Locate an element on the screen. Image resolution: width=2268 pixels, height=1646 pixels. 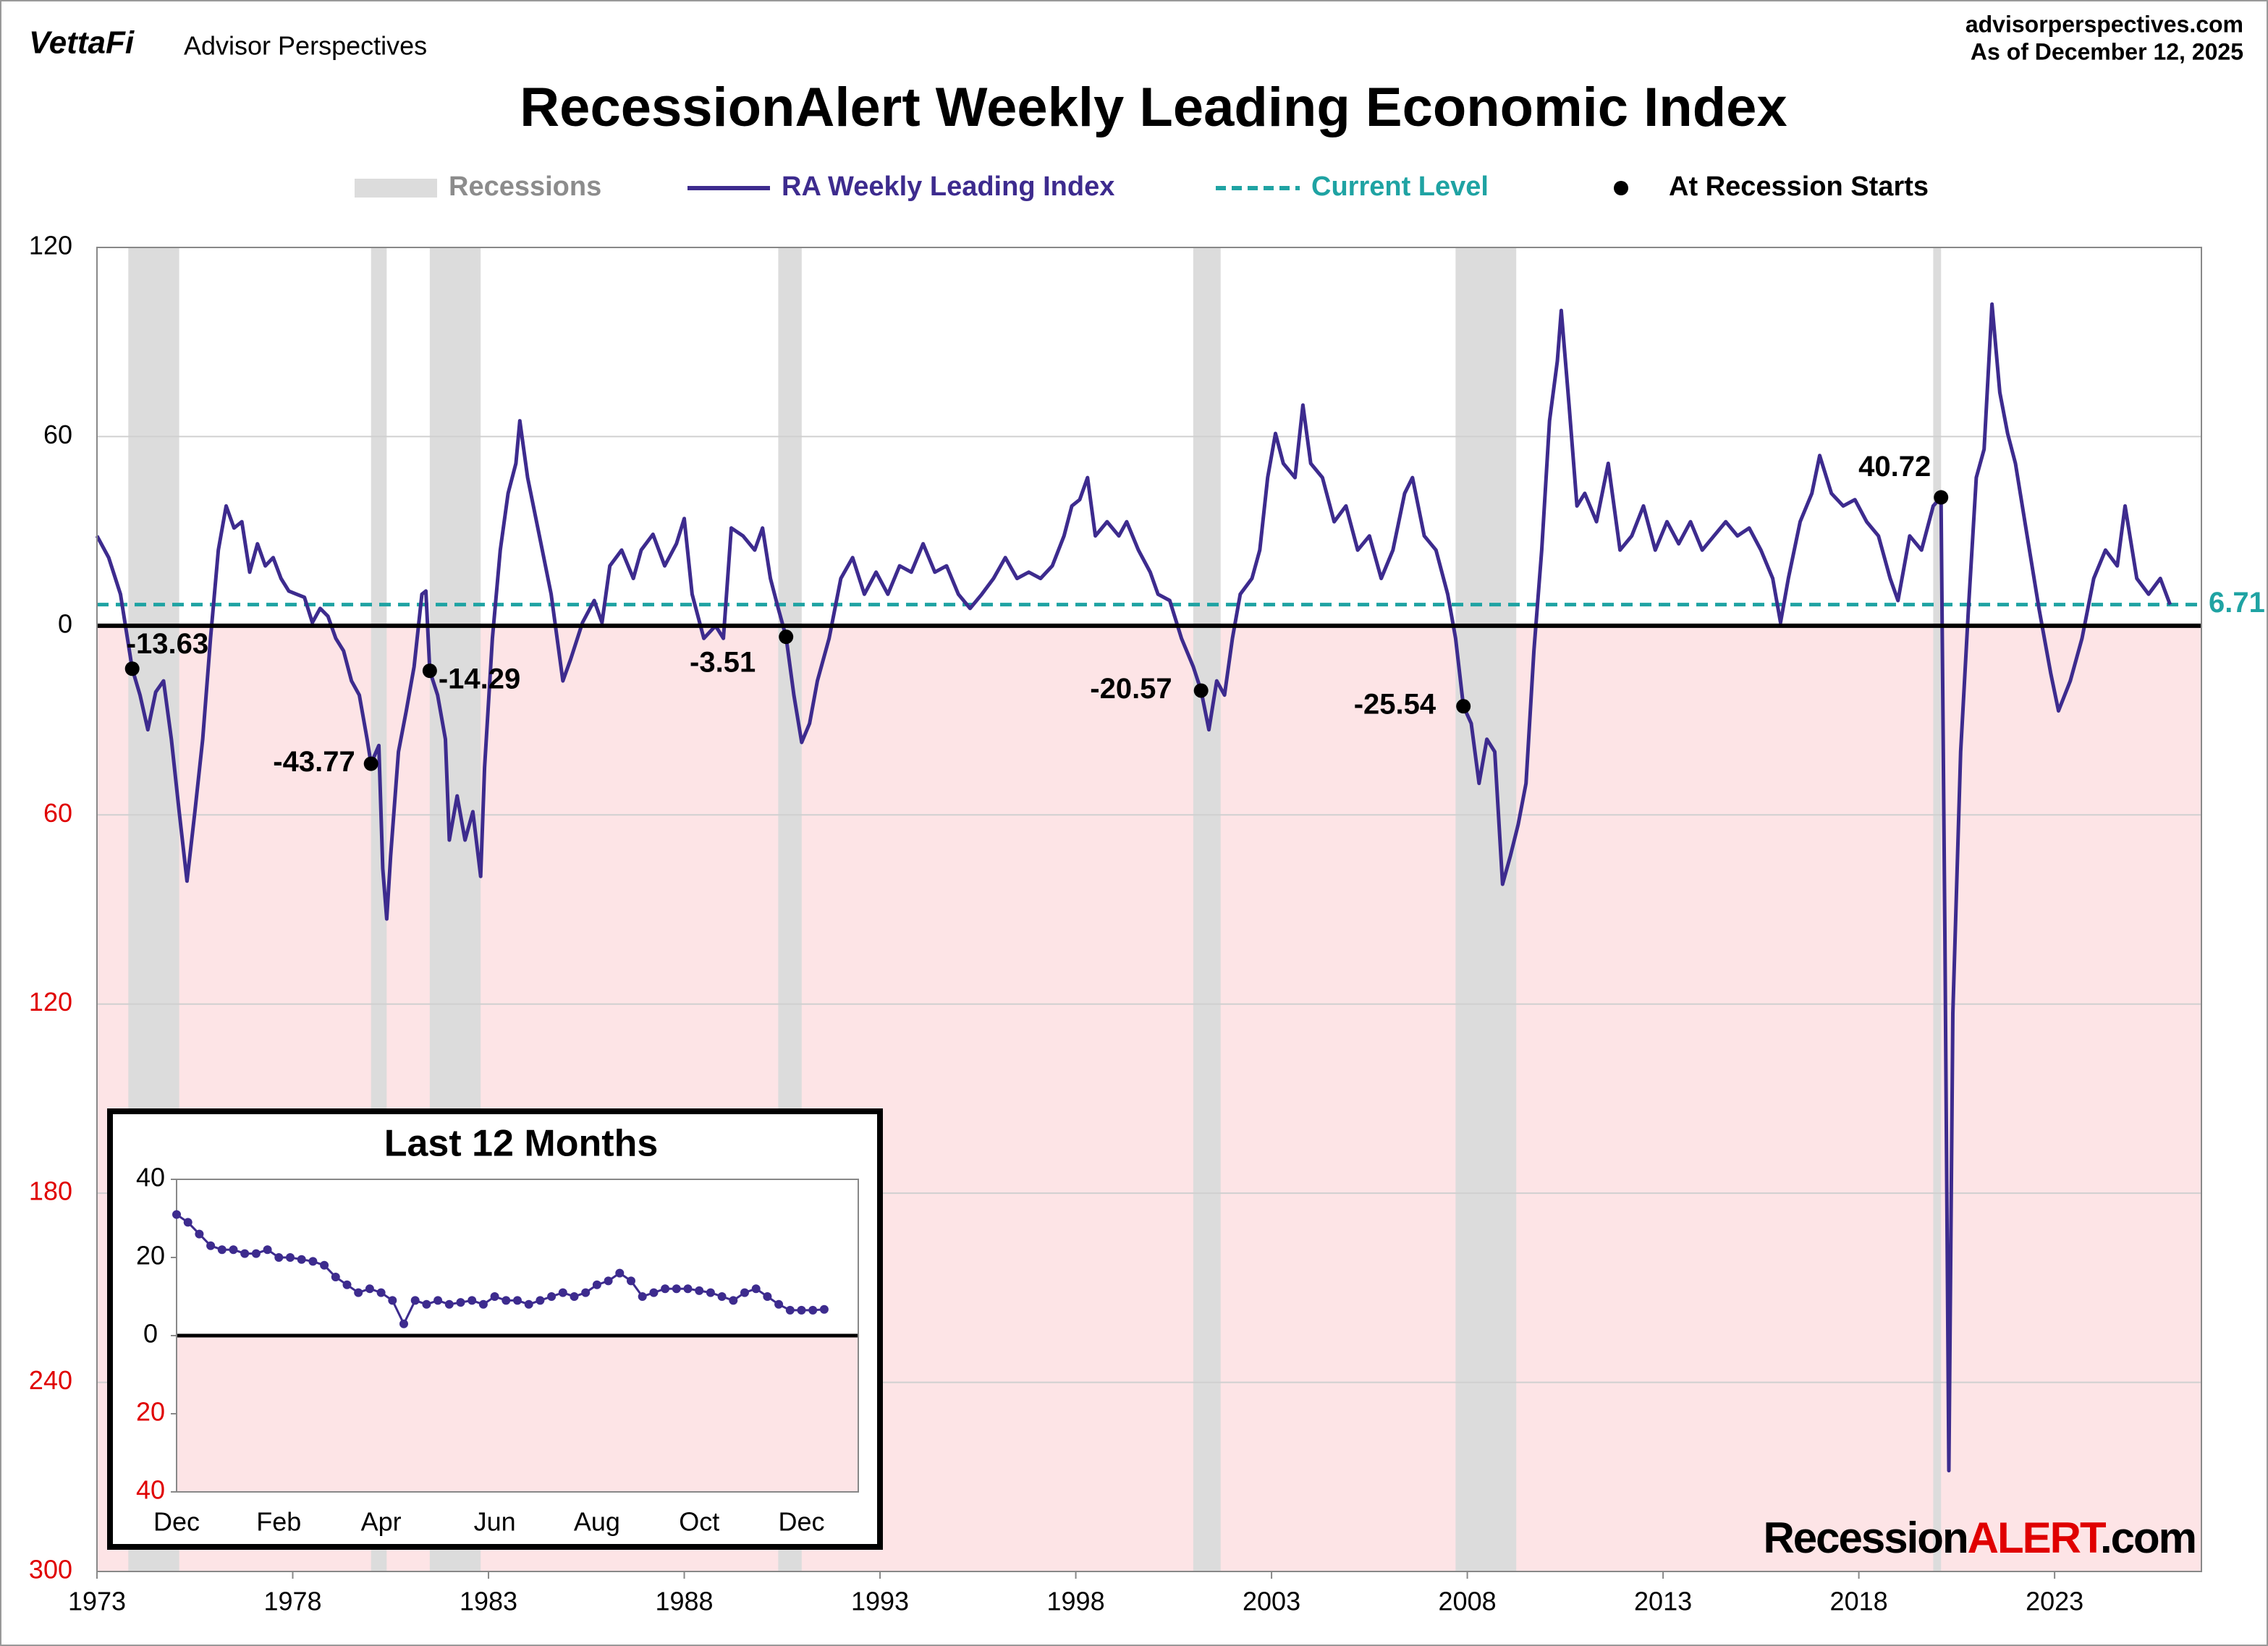
x-tick-label: 1998 is located at coordinates (1076, 1602).